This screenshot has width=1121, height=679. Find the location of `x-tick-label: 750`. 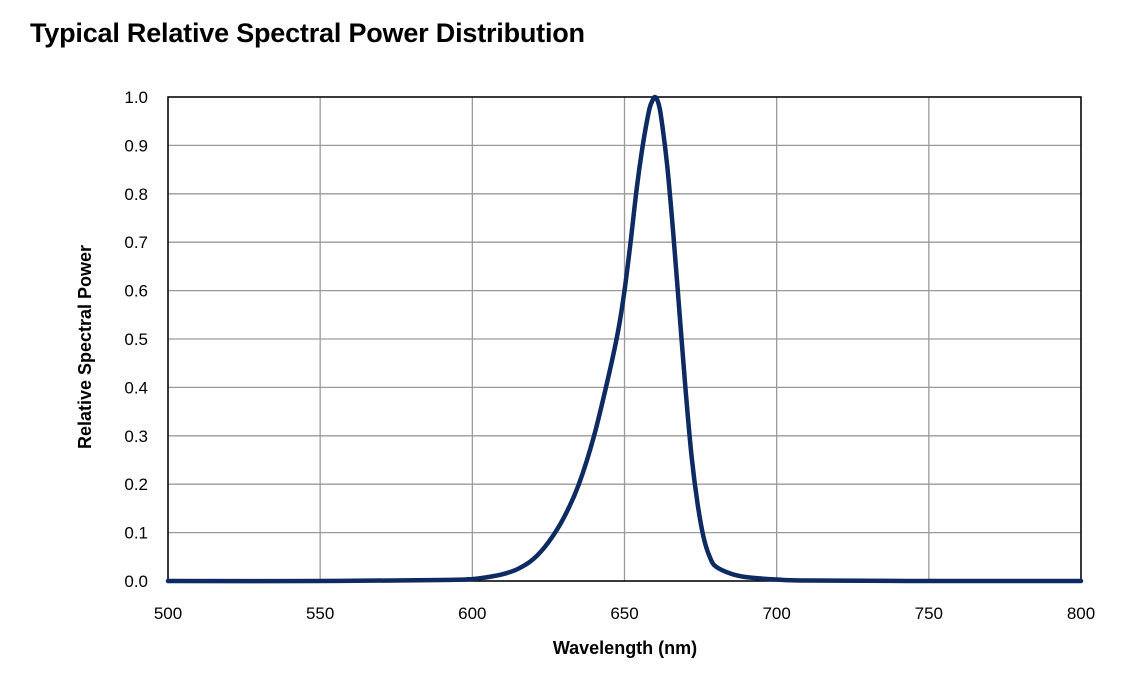

x-tick-label: 750 is located at coordinates (929, 613).